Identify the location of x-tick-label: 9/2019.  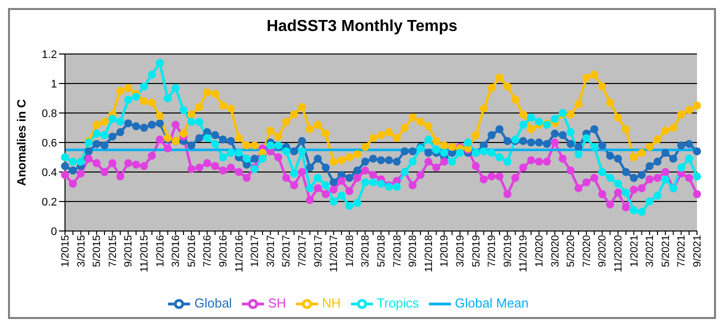
(508, 251).